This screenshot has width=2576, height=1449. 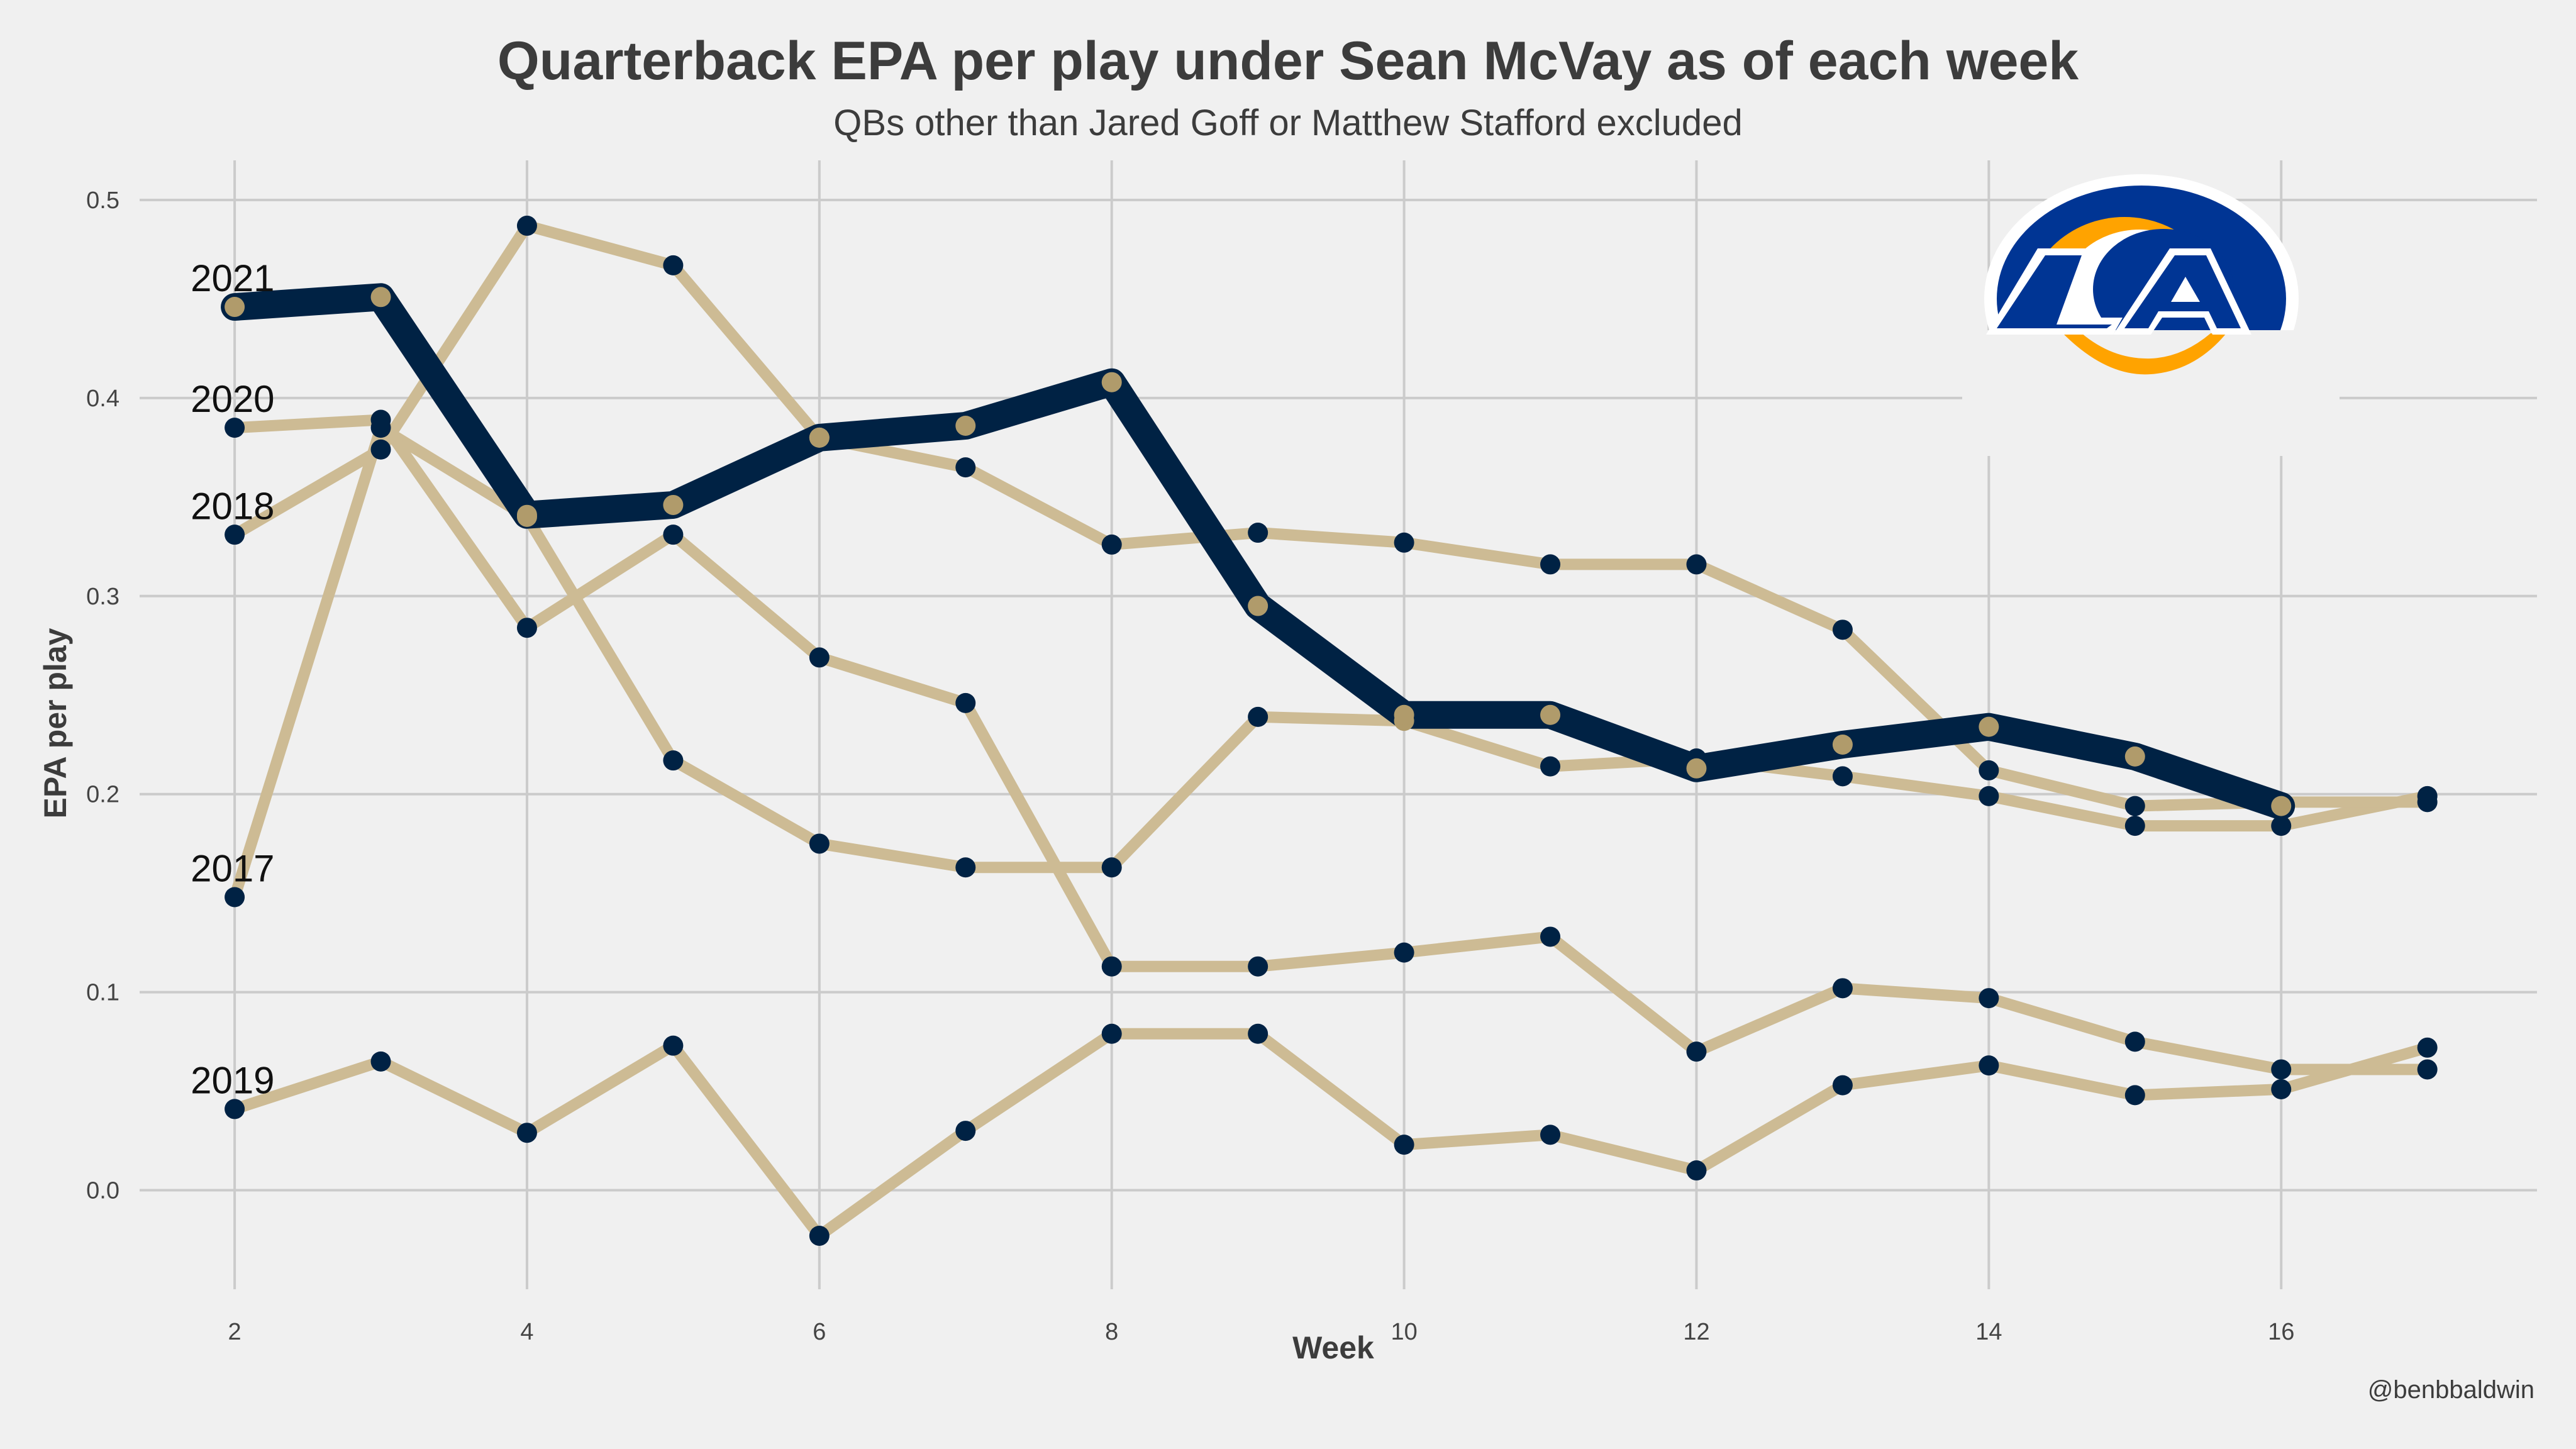 What do you see at coordinates (526, 1332) in the screenshot?
I see `x-tick-label: 4` at bounding box center [526, 1332].